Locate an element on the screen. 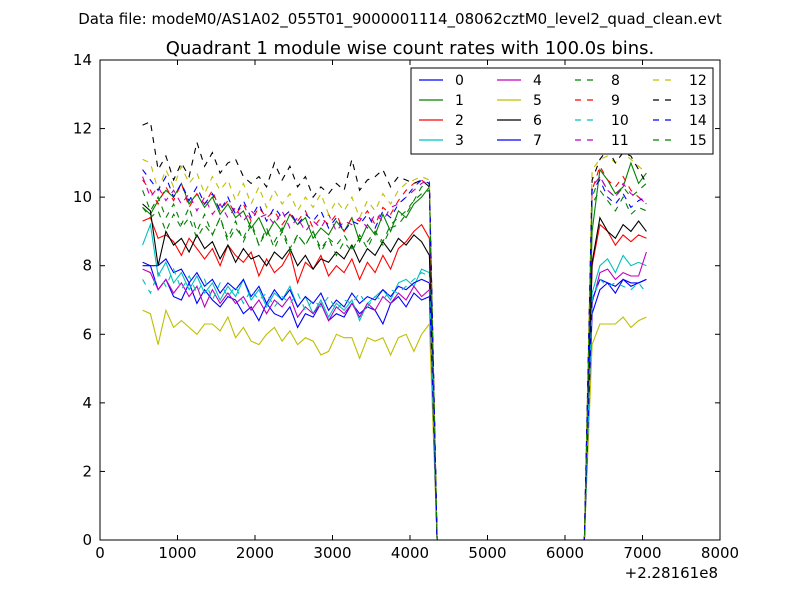 The width and height of the screenshot is (800, 600). legend-label-10: 10 is located at coordinates (620, 121).